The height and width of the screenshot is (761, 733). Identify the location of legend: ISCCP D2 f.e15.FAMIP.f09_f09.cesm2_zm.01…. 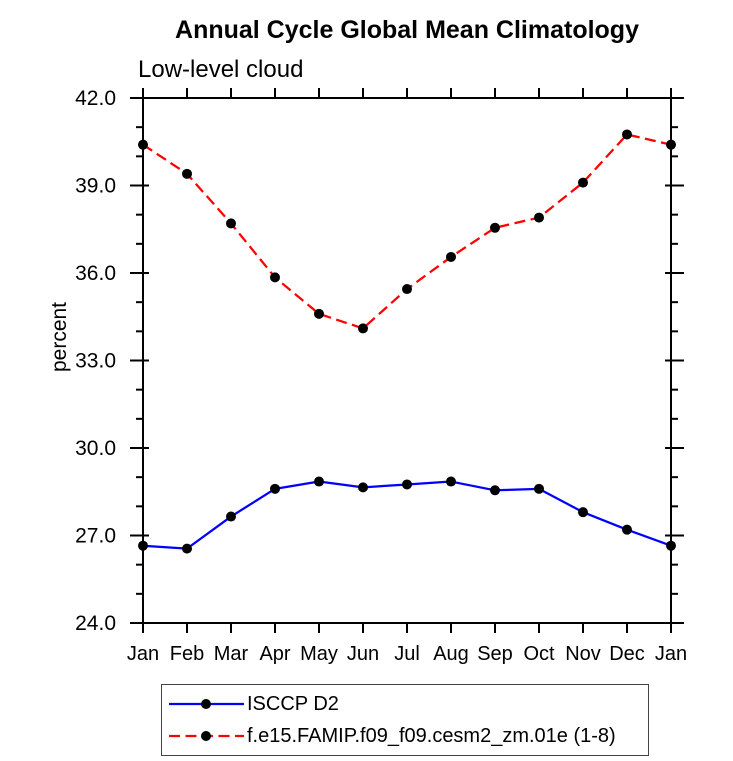
(405, 720).